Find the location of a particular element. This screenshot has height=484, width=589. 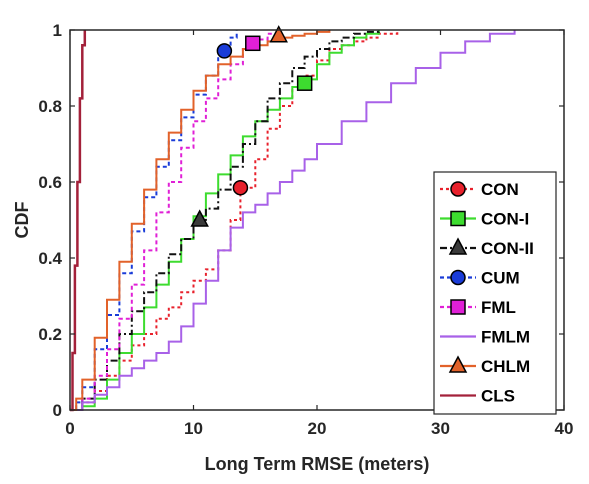

legend-marker-cum is located at coordinates (458, 277).